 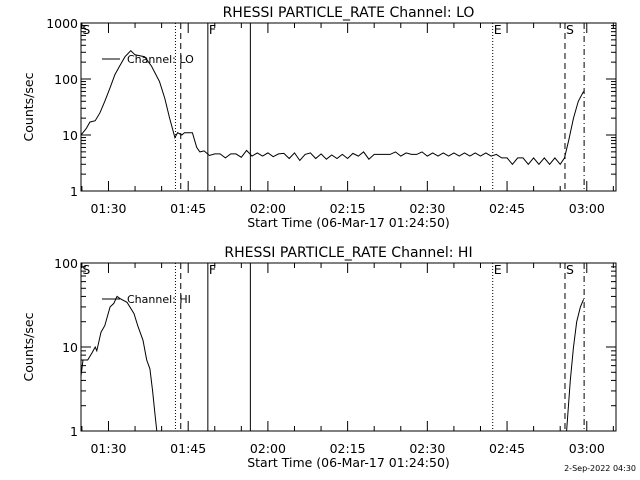 What do you see at coordinates (600, 468) in the screenshot?
I see `datestamp: 2-Sep-2022 04:30` at bounding box center [600, 468].